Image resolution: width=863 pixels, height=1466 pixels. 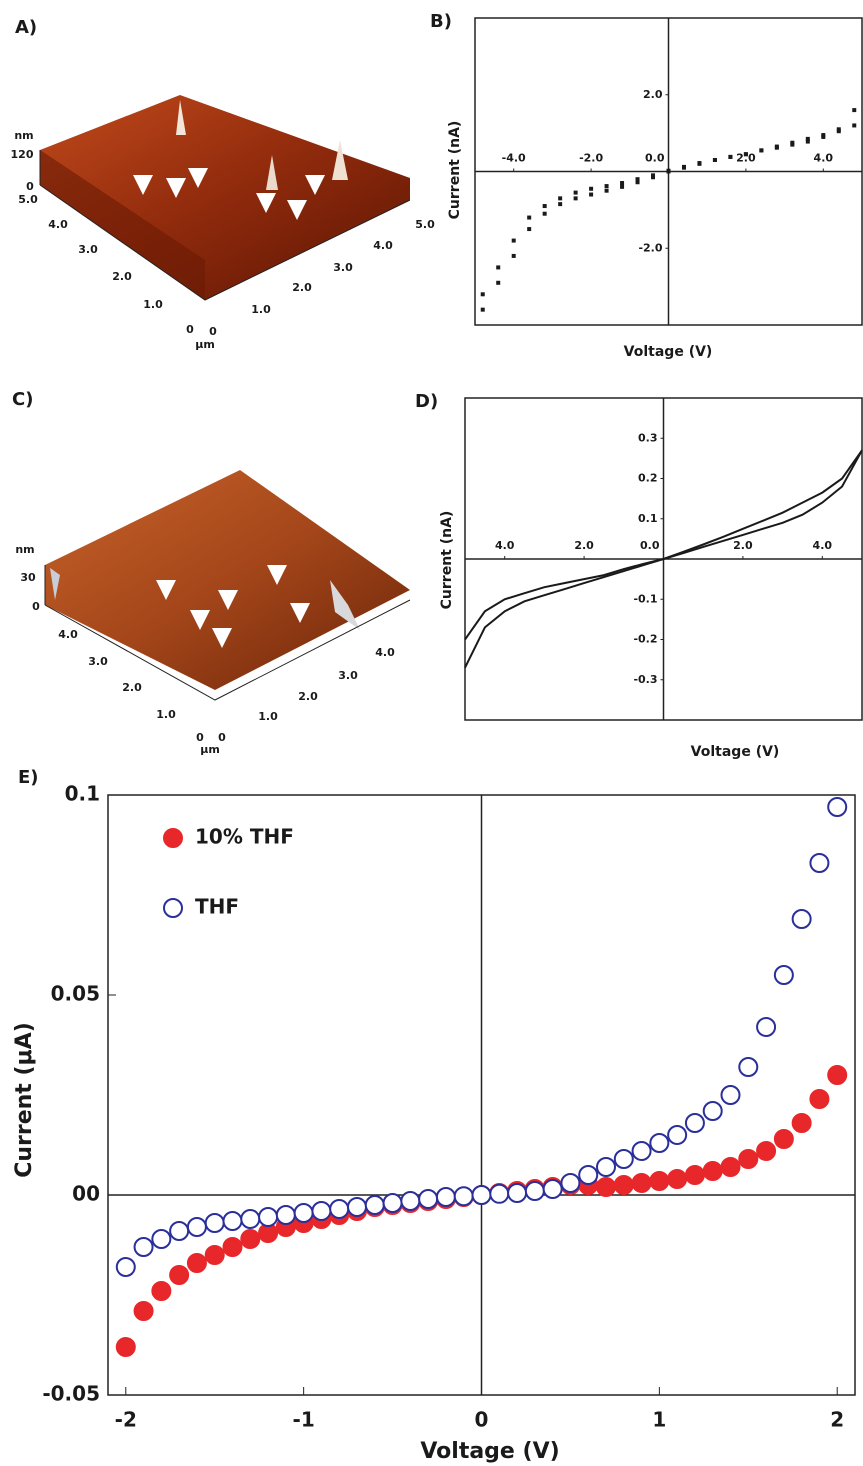 What do you see at coordinates (735, 752) in the screenshot?
I see `x-axis-title: Voltage (V)` at bounding box center [735, 752].